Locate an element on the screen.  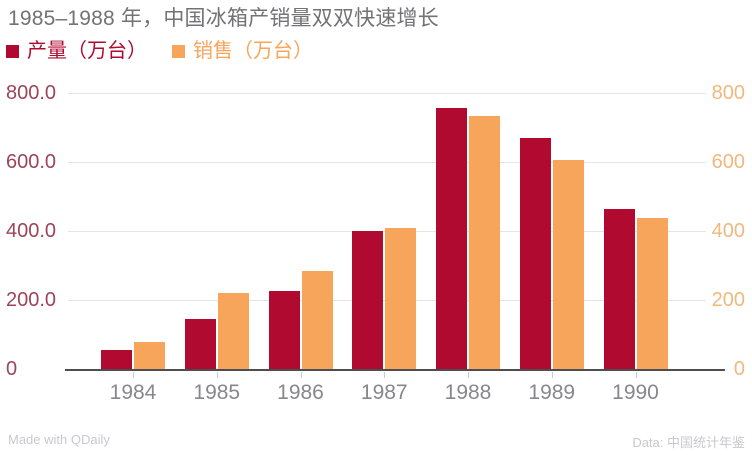
bar-production-1990 is located at coordinates (619, 289).